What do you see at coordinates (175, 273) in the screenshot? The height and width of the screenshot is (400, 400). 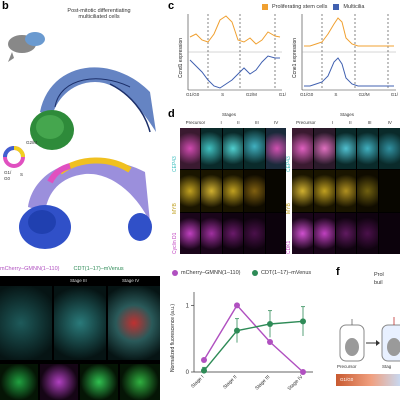 I see `legend-marker-purple` at bounding box center [175, 273].